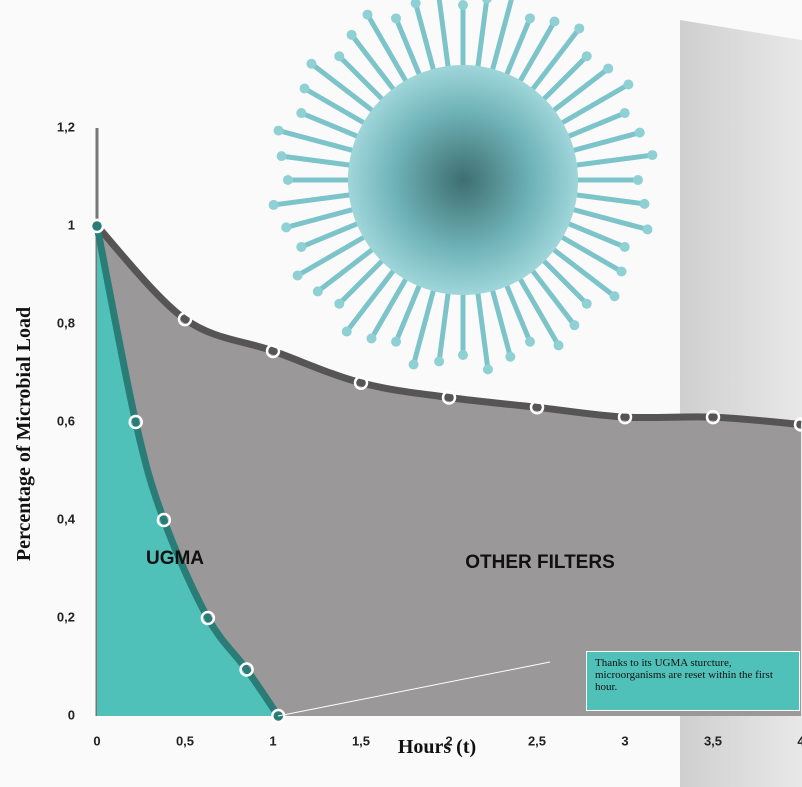 Image resolution: width=802 pixels, height=787 pixels. Describe the element at coordinates (24, 434) in the screenshot. I see `y-axis-title: Percentage of Microbial Load` at that location.